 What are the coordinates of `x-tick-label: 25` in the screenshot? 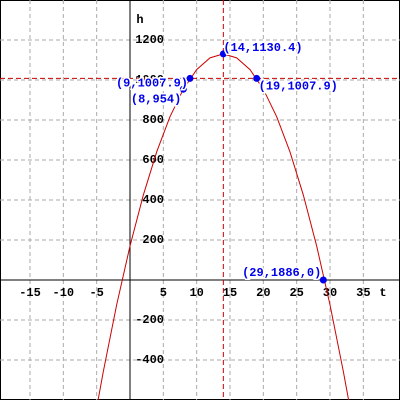 It's located at (296, 293).